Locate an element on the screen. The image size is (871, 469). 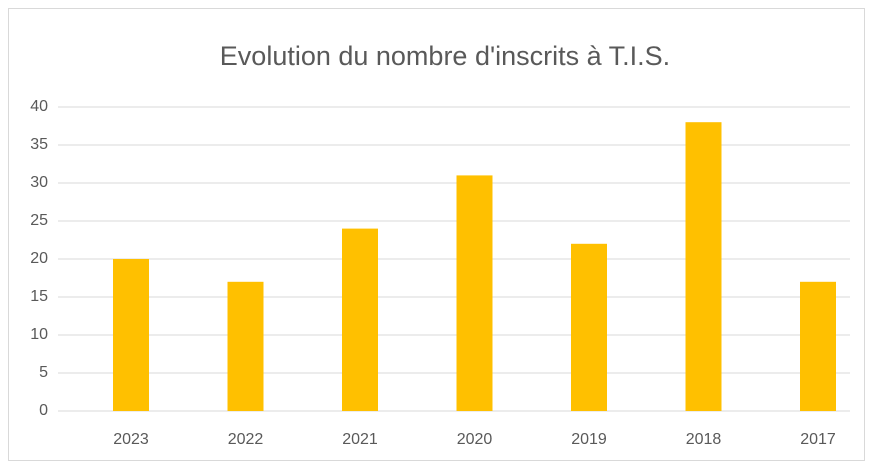
y-tick-label: 10 is located at coordinates (39, 334).